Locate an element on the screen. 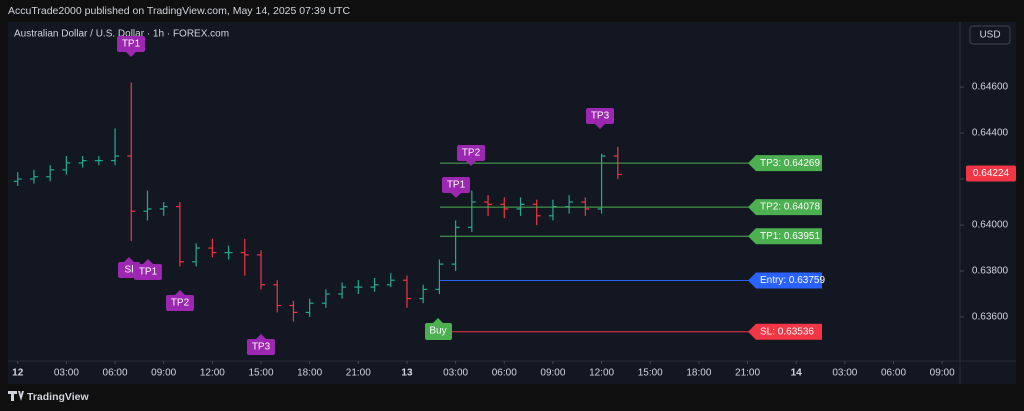  annotation-label: Buy is located at coordinates (437, 331).